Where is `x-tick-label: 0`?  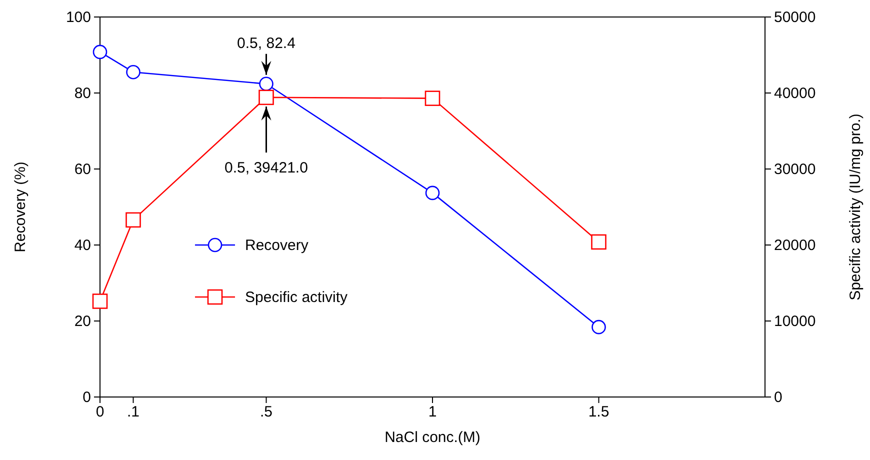 x-tick-label: 0 is located at coordinates (100, 412).